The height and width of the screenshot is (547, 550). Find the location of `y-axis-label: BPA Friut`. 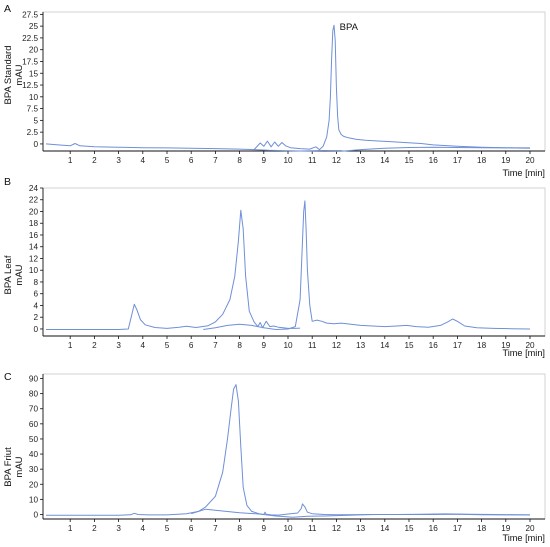

y-axis-label: BPA Friut is located at coordinates (8, 467).